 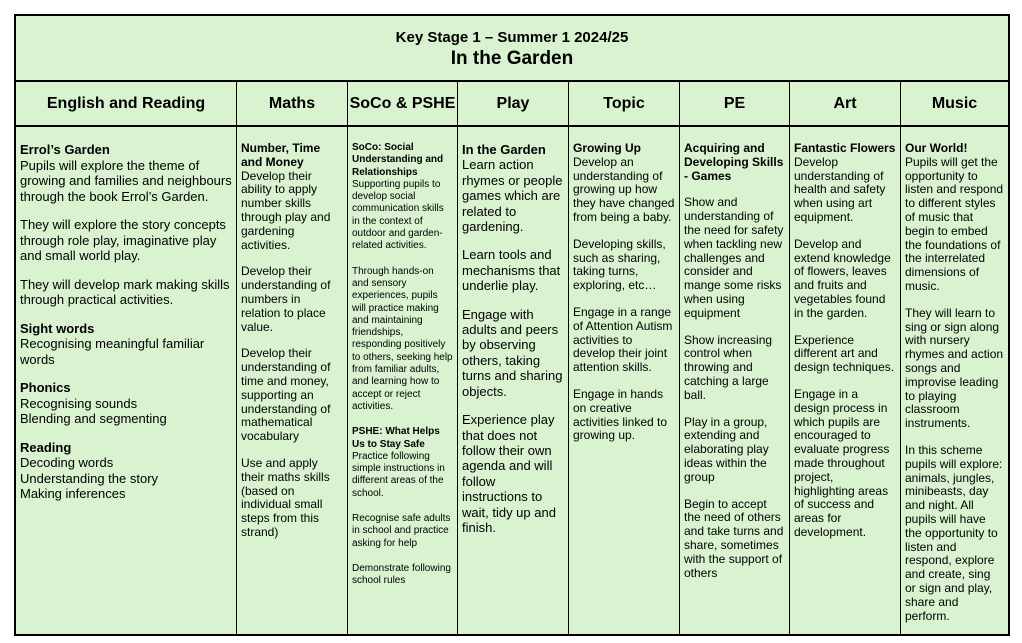 I want to click on block-title: Phonics, so click(x=45, y=387).